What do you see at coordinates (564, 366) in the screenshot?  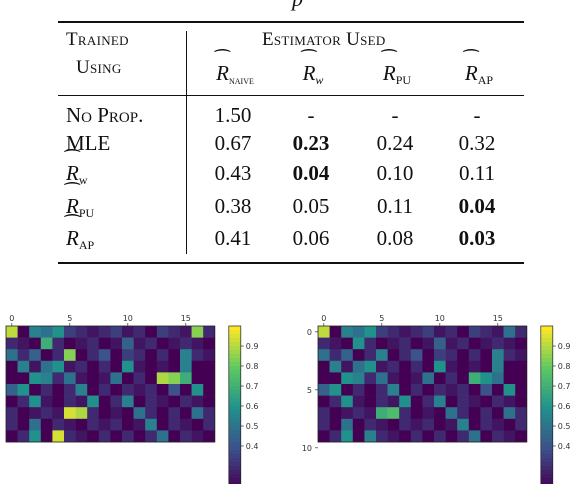 I see `colorbar-tick-label: 0.8` at bounding box center [564, 366].